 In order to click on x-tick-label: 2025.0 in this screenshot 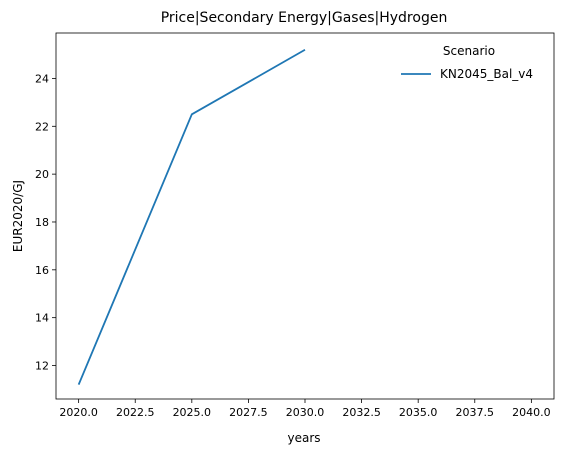, I will do `click(192, 412)`.